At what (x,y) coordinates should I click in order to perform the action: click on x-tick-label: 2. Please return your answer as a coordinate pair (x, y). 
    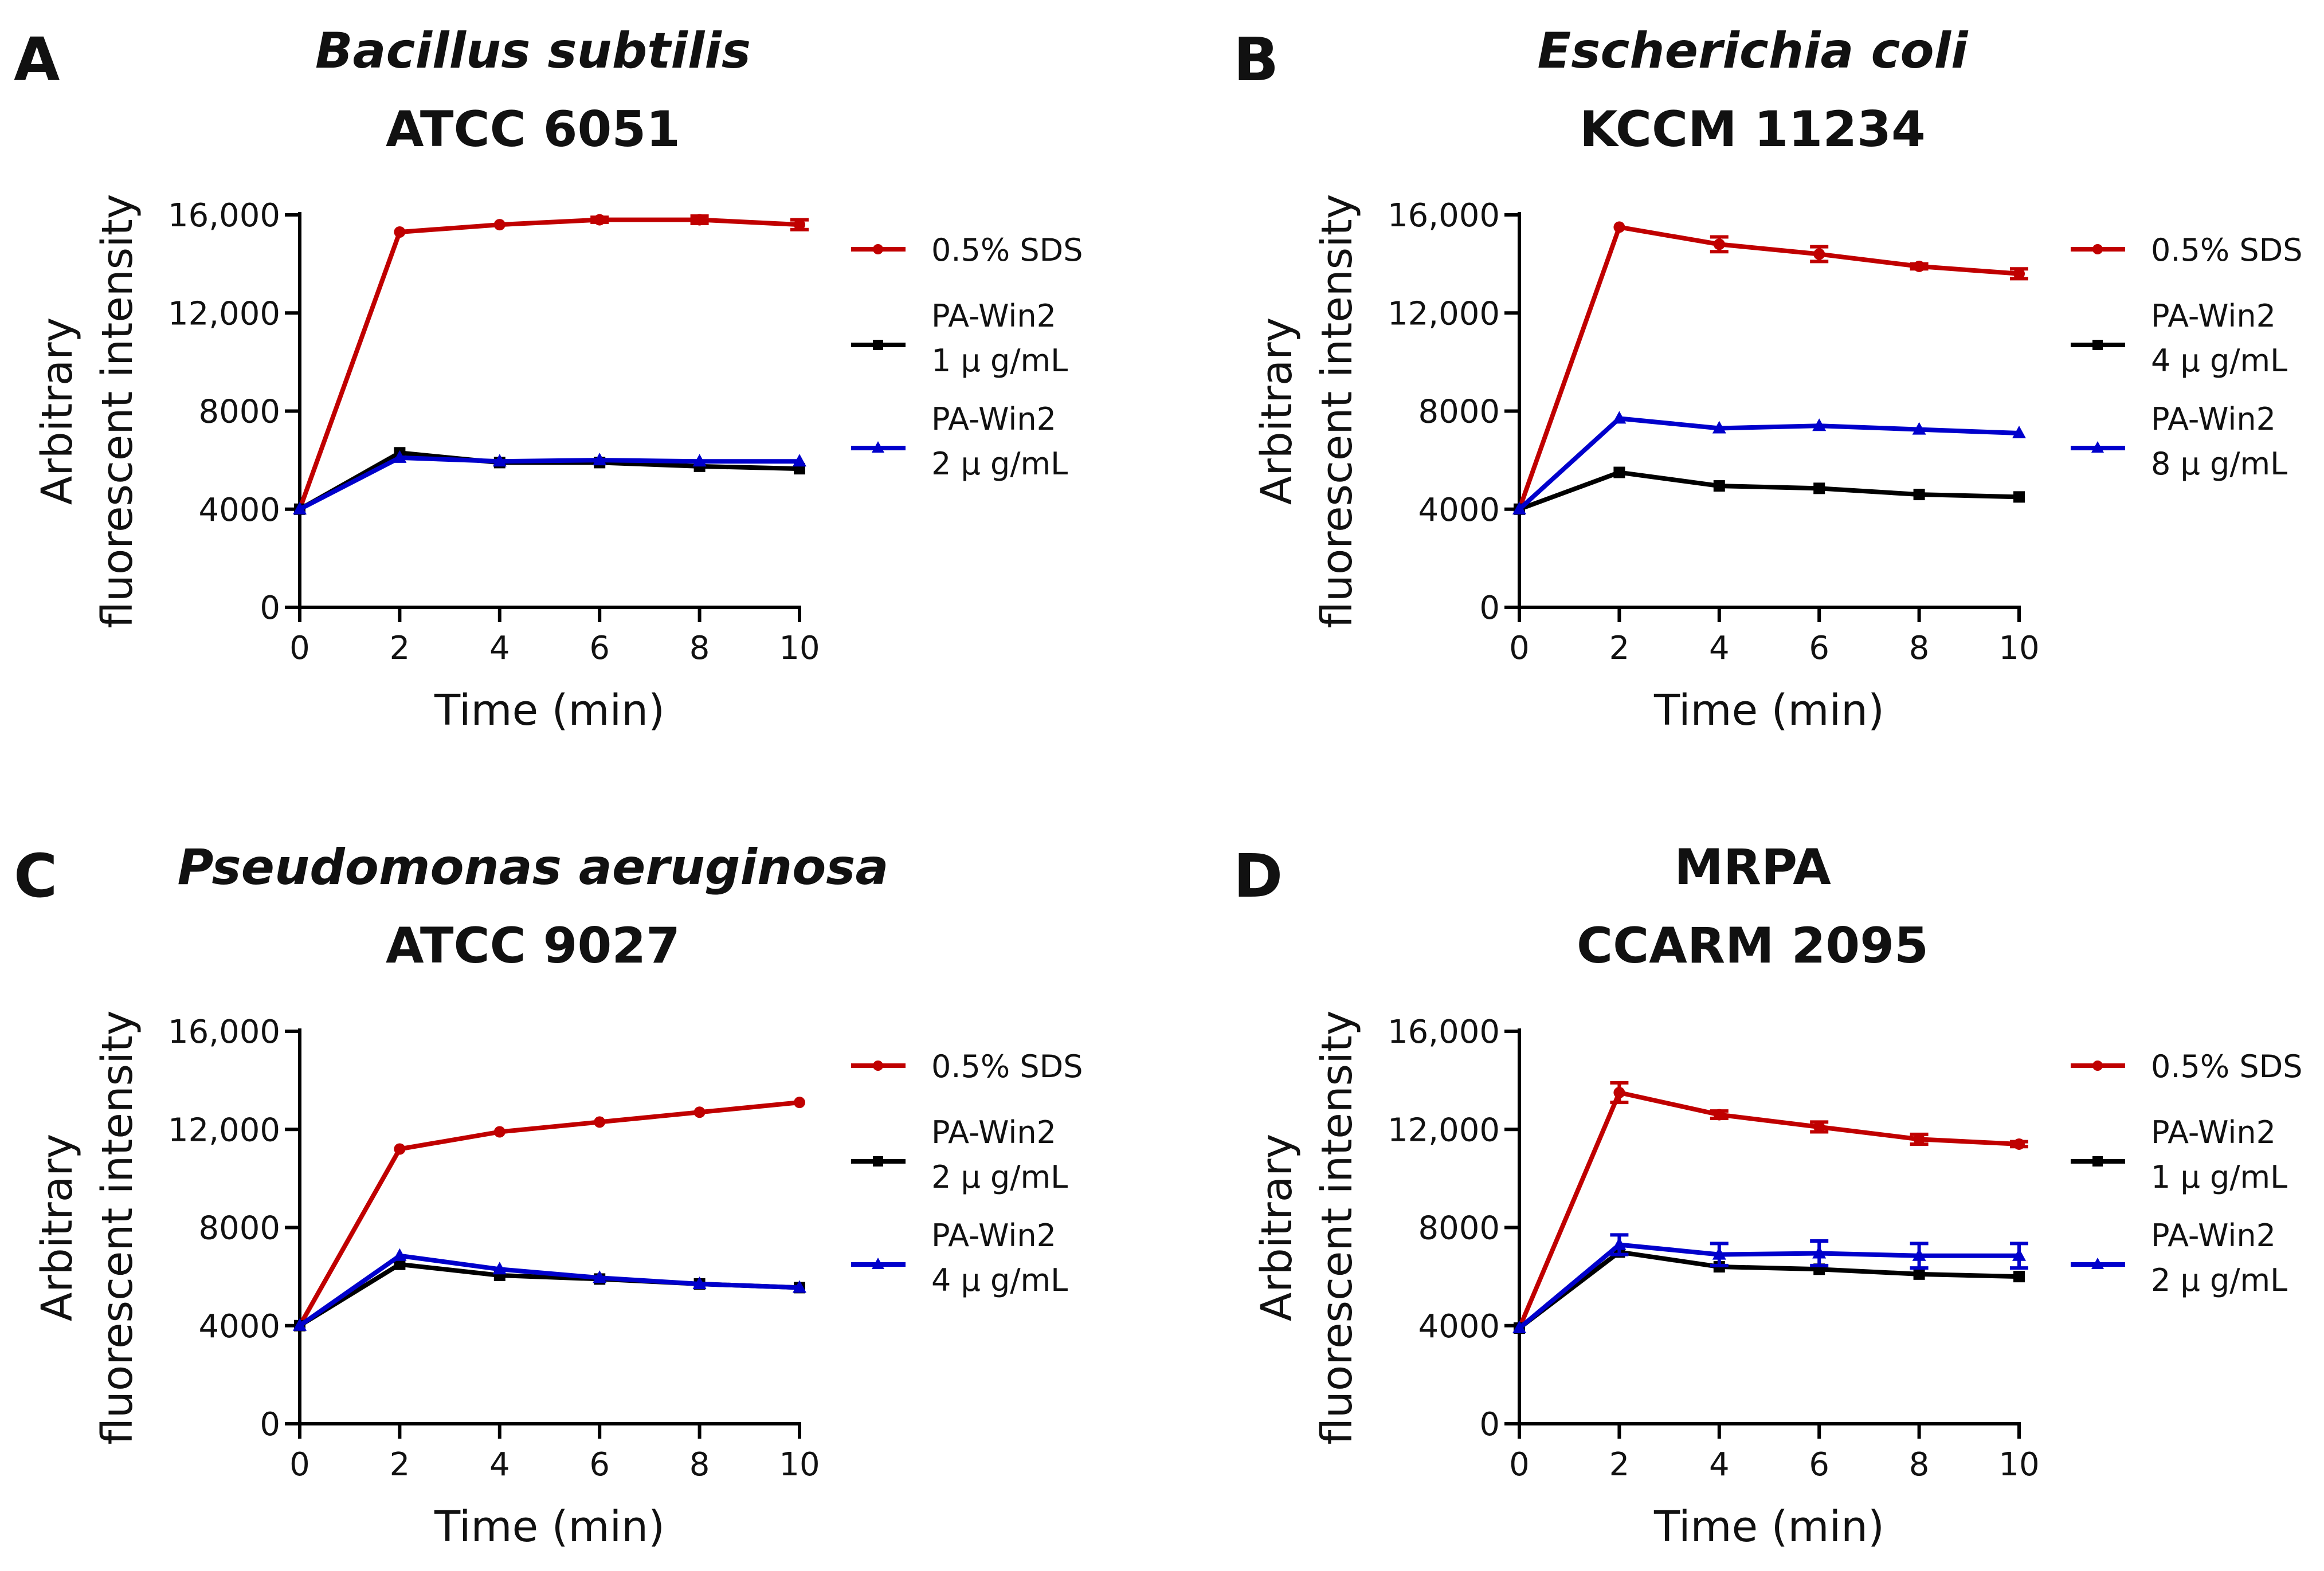
    Looking at the image, I should click on (1619, 1464).